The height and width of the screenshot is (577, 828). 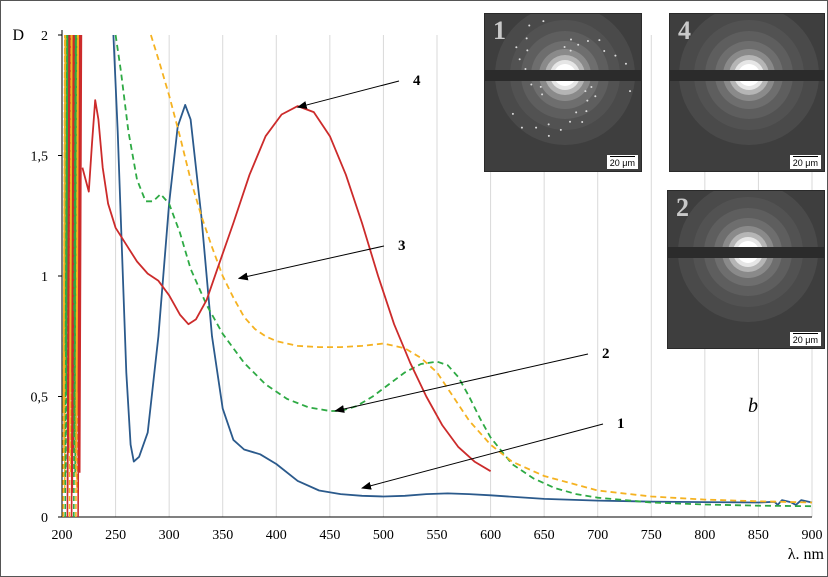 I want to click on diffraction-inset-4: 4 20 μm, so click(x=747, y=92).